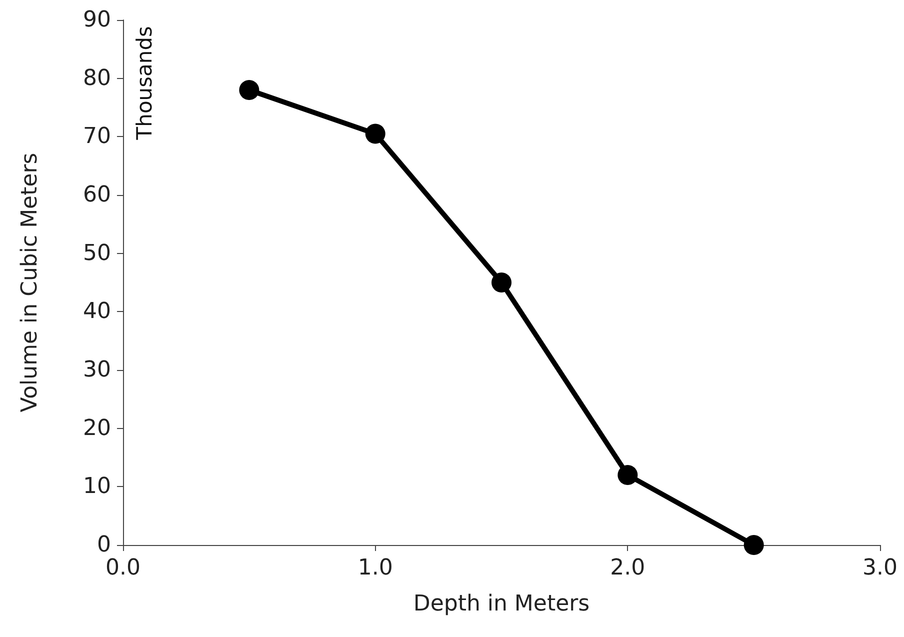 This screenshot has width=904, height=637. I want to click on y-tick-label: 20, so click(97, 428).